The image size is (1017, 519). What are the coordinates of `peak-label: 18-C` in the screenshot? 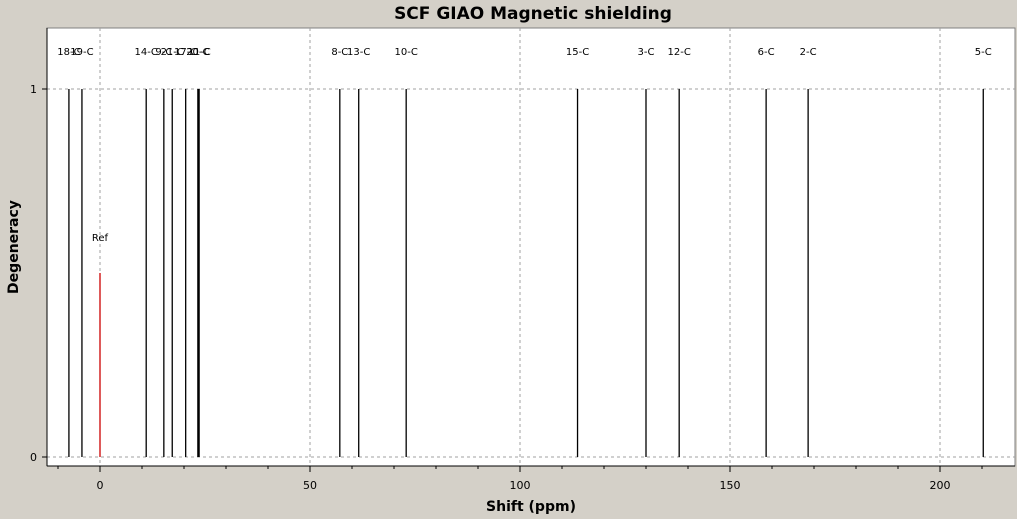 It's located at (68, 52).